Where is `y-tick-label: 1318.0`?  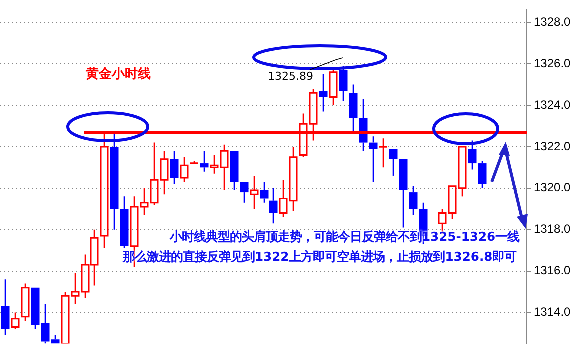 y-tick-label: 1318.0 is located at coordinates (553, 229).